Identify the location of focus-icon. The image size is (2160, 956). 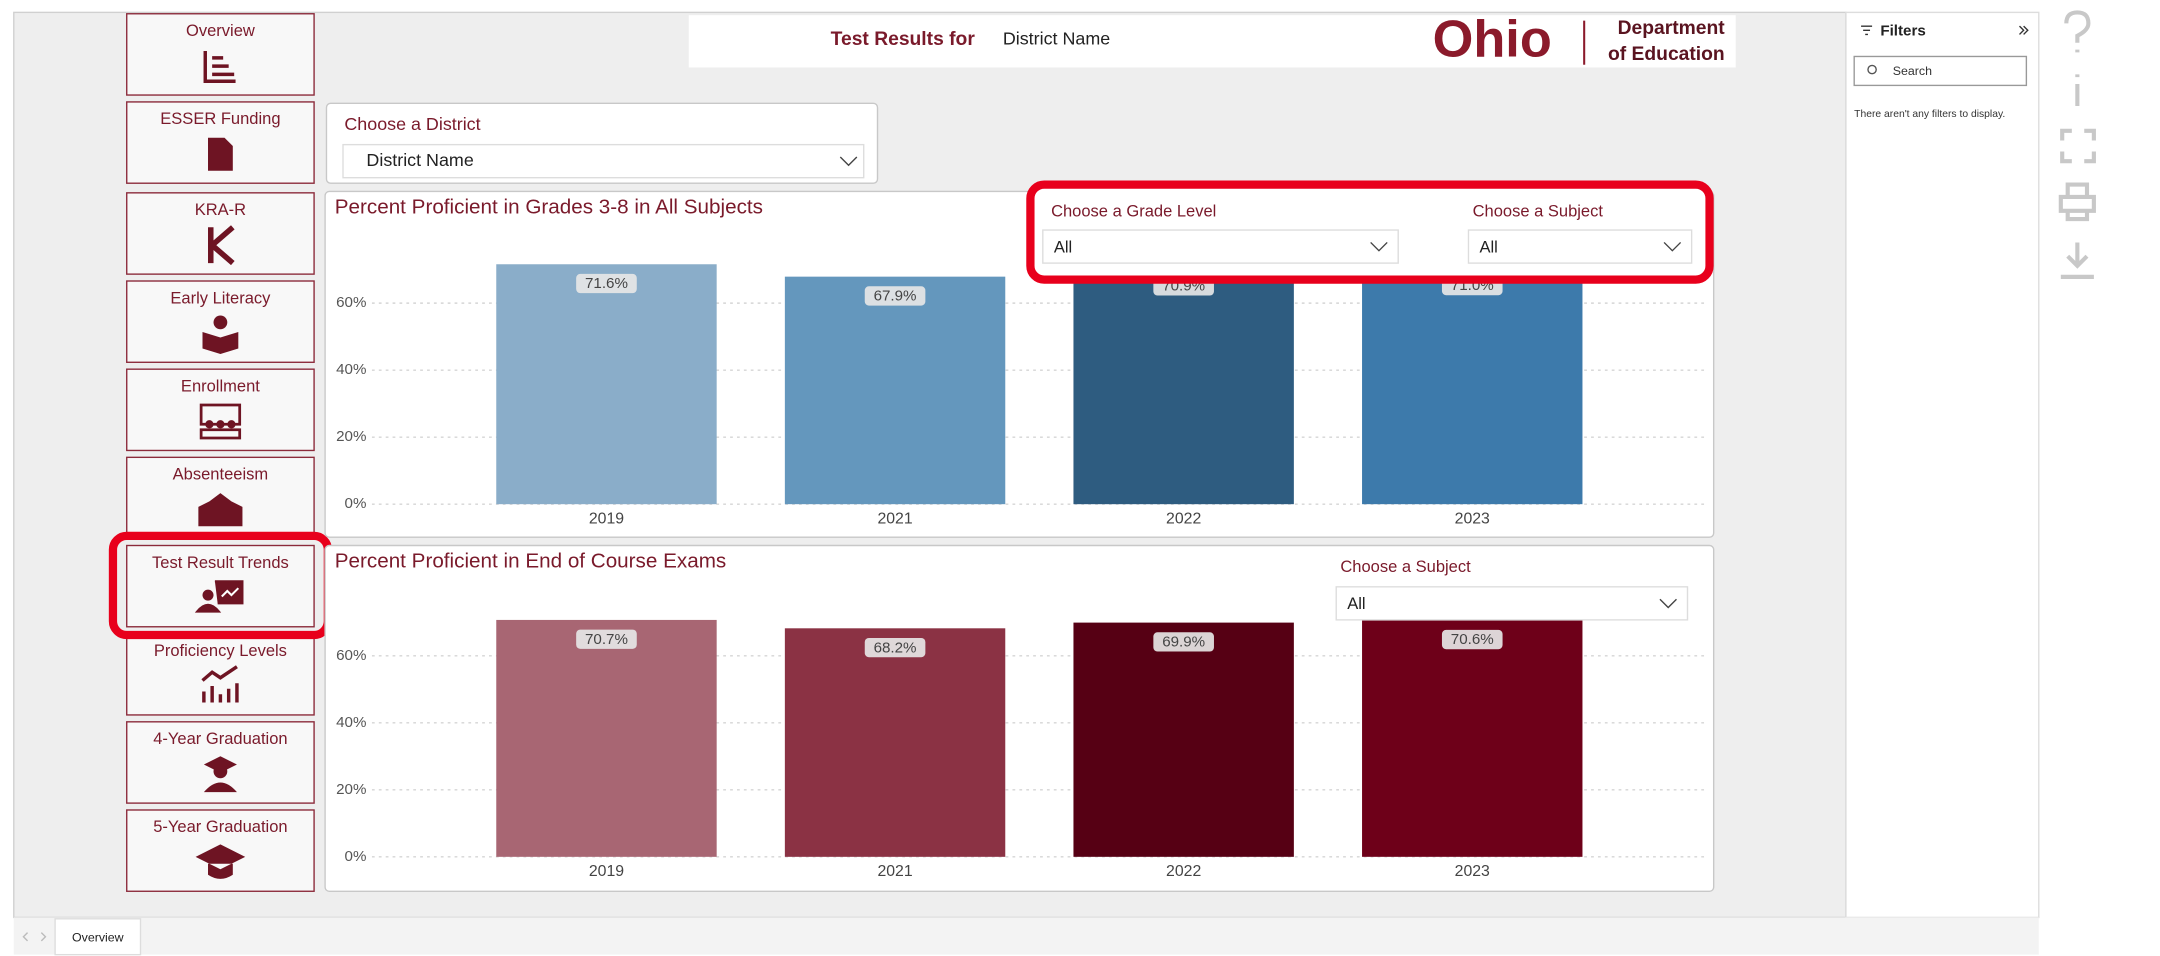
(2078, 146).